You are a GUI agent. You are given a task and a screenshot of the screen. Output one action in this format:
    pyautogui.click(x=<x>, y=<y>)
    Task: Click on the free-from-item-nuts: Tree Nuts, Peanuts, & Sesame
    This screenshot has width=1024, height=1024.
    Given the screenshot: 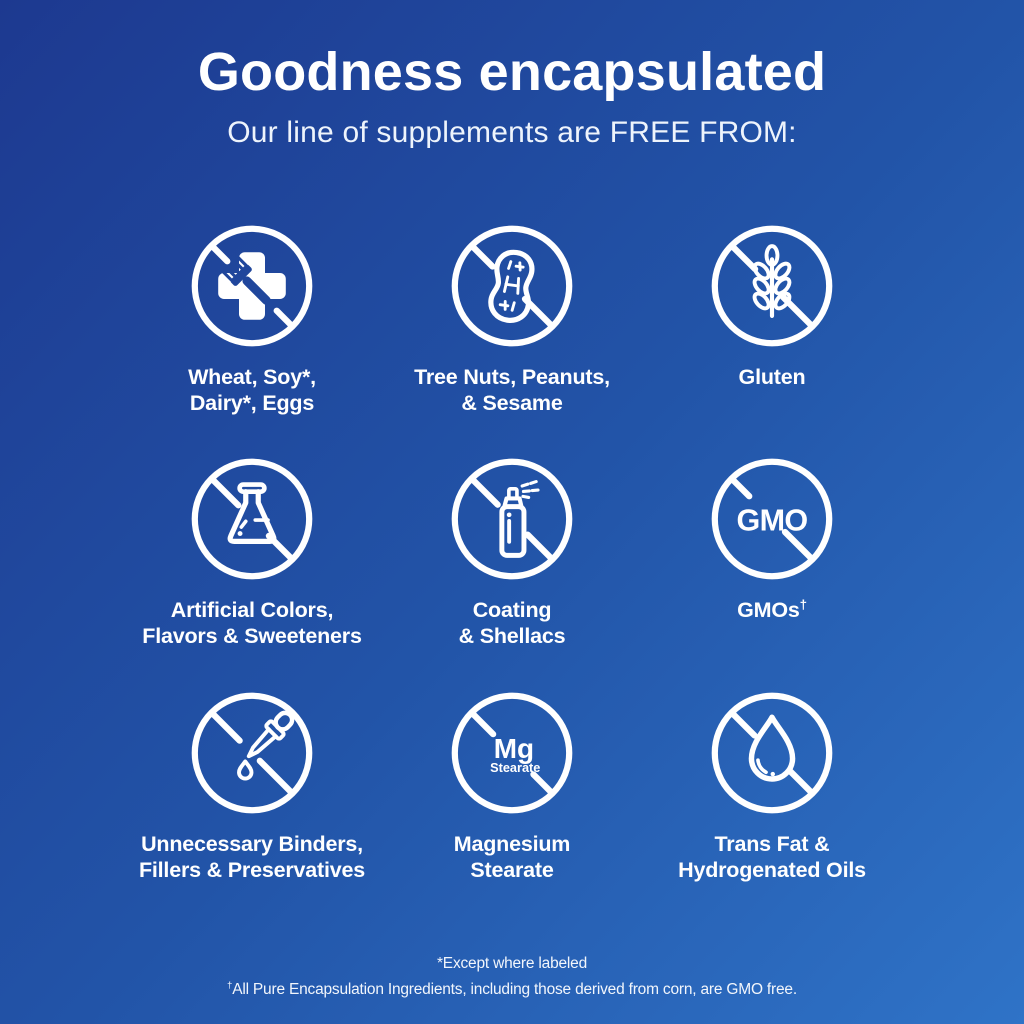 What is the action you would take?
    pyautogui.click(x=512, y=318)
    